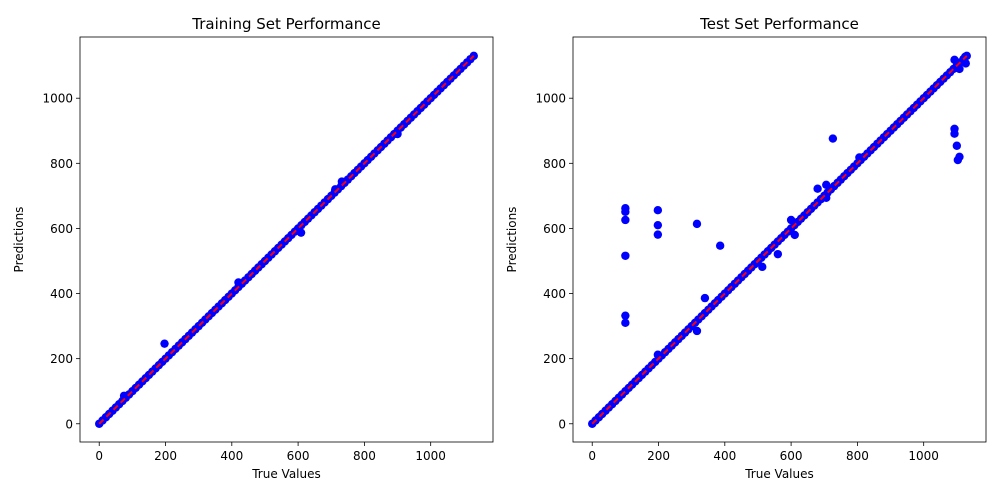  I want to click on chart-1-x-tick-label-1: 200, so click(658, 456).